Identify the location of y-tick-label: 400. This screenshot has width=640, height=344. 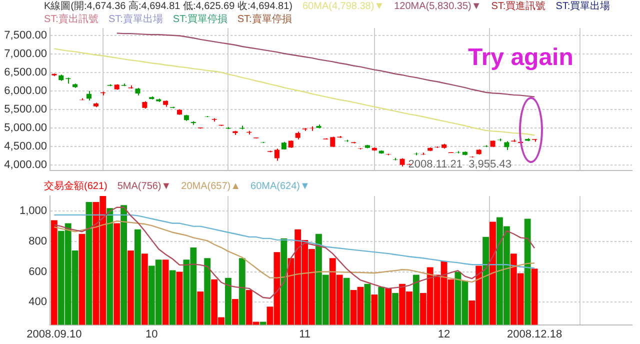
(37, 302).